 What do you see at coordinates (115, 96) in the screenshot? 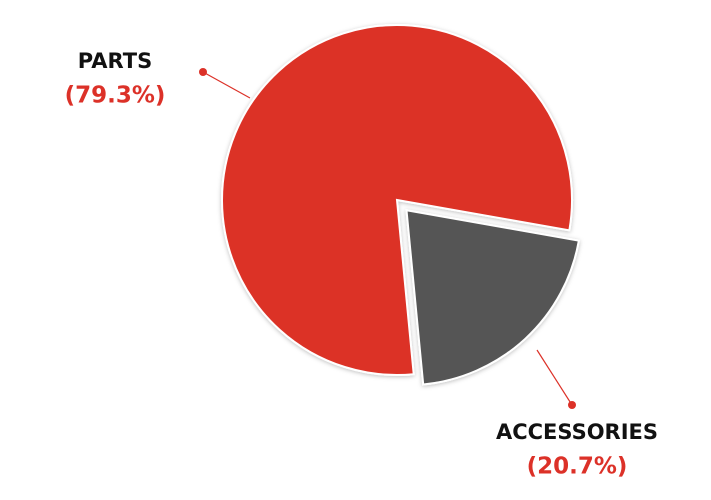
I see `slice-value-label: (79.3%)` at bounding box center [115, 96].